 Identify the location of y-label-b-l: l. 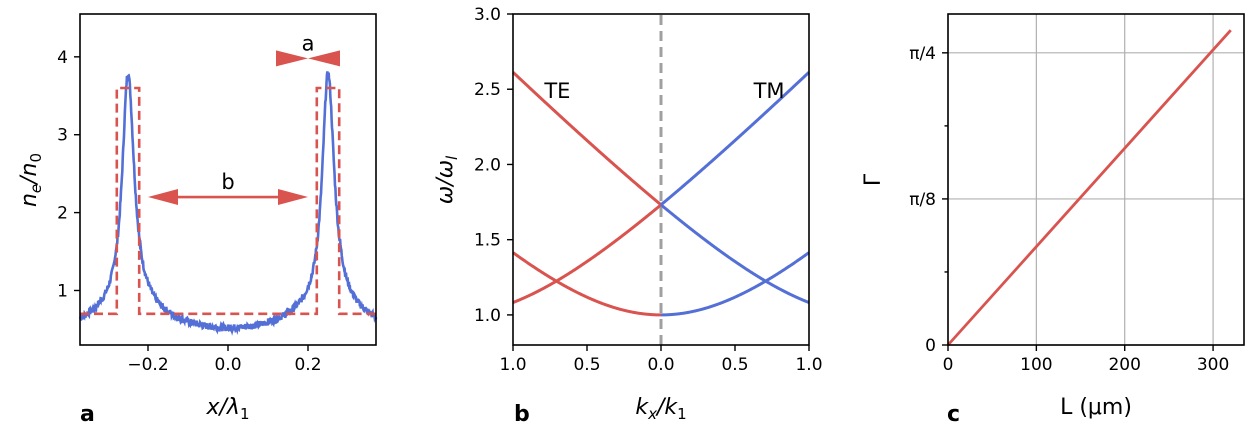
(452, 157).